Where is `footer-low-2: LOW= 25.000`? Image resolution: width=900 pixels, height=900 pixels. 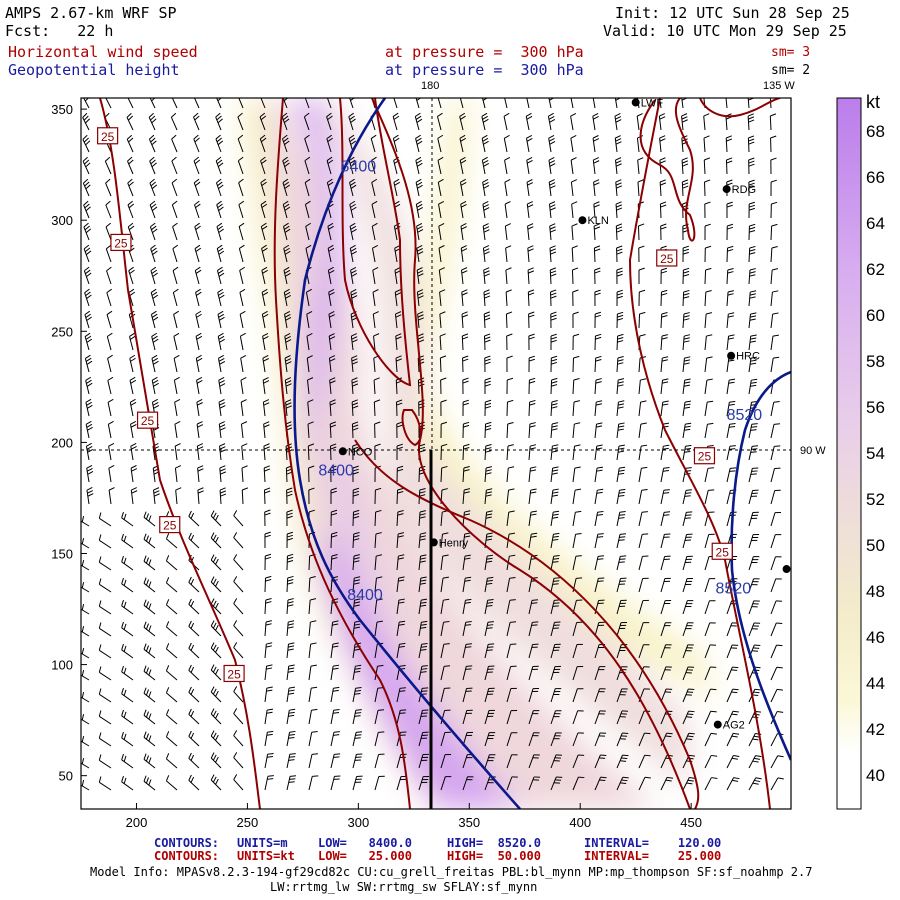 footer-low-2: LOW= 25.000 is located at coordinates (365, 856).